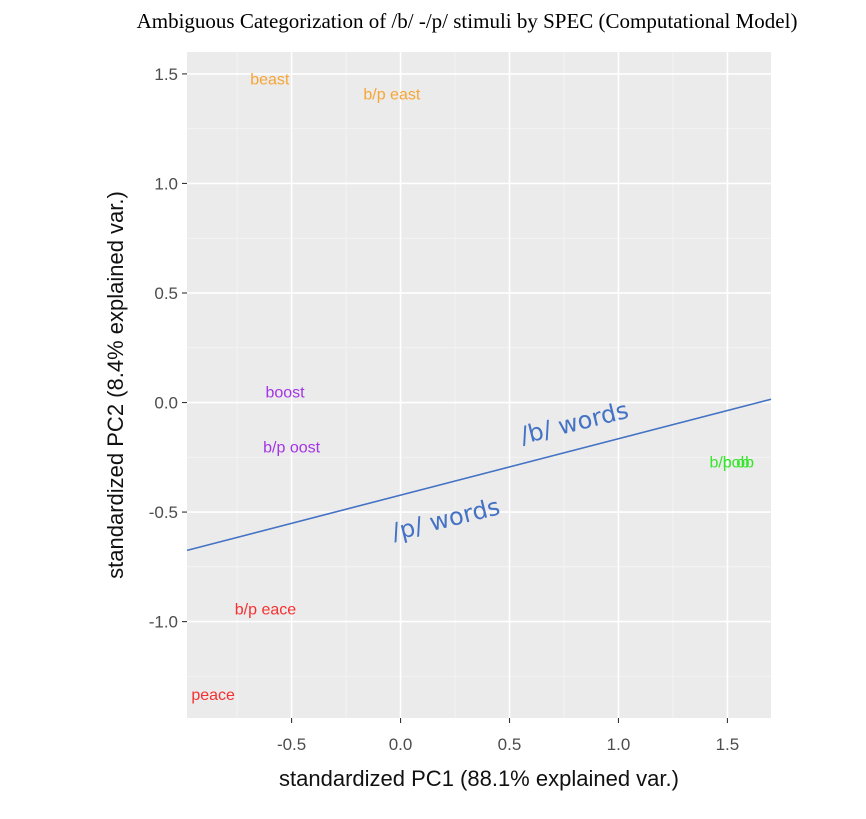  I want to click on point-label: b/p eace, so click(265, 609).